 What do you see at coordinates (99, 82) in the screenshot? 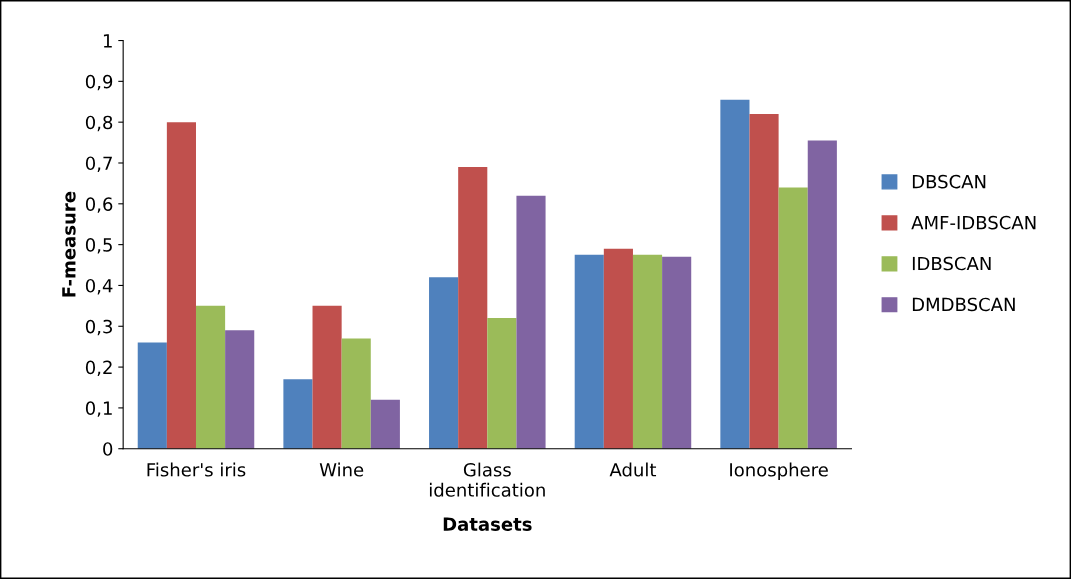
I see `y-tick-label: 0,9` at bounding box center [99, 82].